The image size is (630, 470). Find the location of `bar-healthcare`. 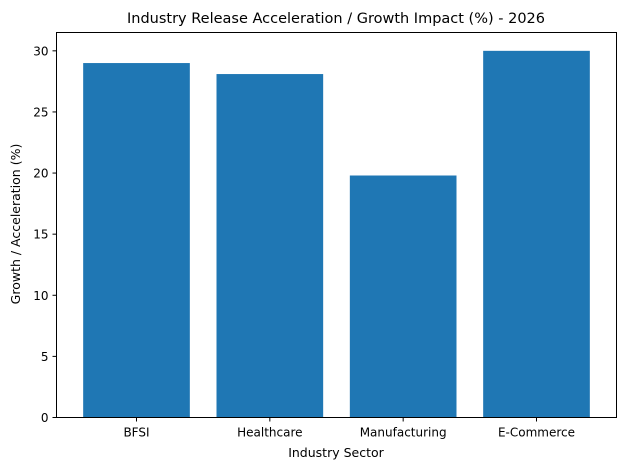

bar-healthcare is located at coordinates (270, 246).